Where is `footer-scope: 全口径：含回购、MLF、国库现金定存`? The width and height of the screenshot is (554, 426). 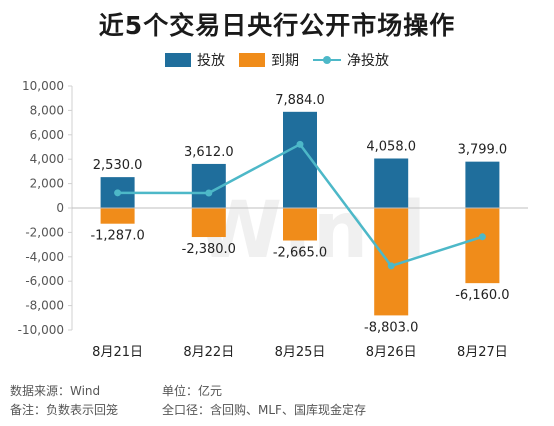
footer-scope: 全口径：含回购、MLF、国库现金定存 is located at coordinates (264, 410).